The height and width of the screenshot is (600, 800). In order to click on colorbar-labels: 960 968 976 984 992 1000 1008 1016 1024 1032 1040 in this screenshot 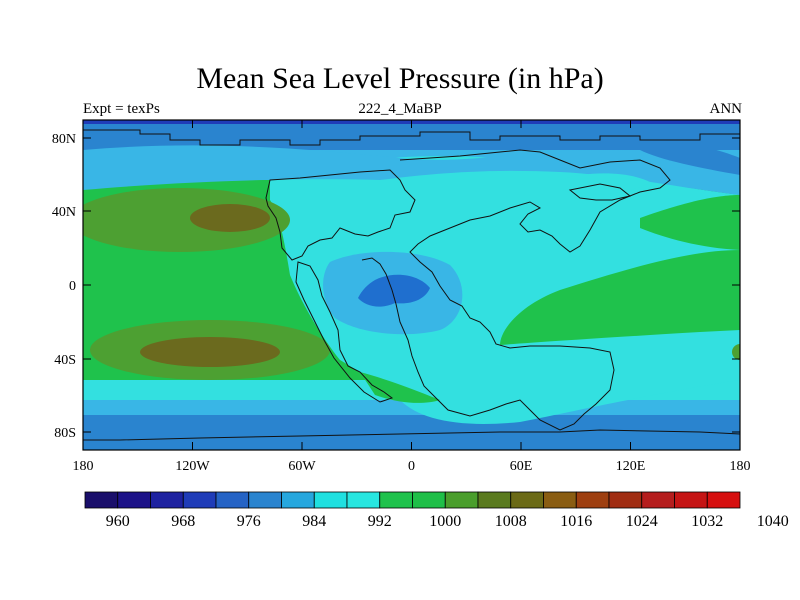, I will do `click(447, 521)`.